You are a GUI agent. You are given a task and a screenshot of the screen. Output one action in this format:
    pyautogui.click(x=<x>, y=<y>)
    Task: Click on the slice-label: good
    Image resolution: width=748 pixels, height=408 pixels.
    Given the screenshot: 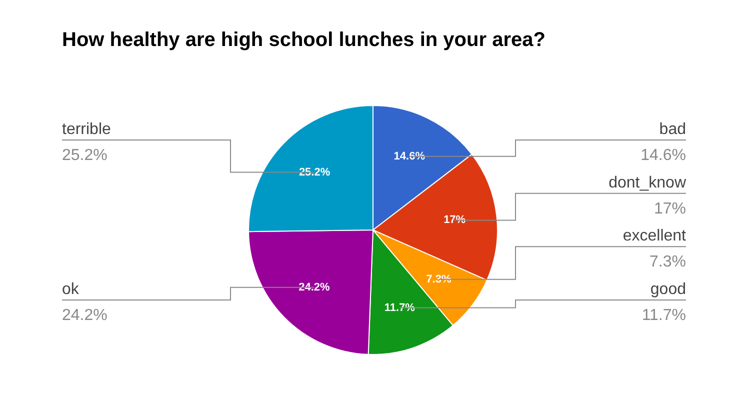 What is the action you would take?
    pyautogui.click(x=668, y=289)
    